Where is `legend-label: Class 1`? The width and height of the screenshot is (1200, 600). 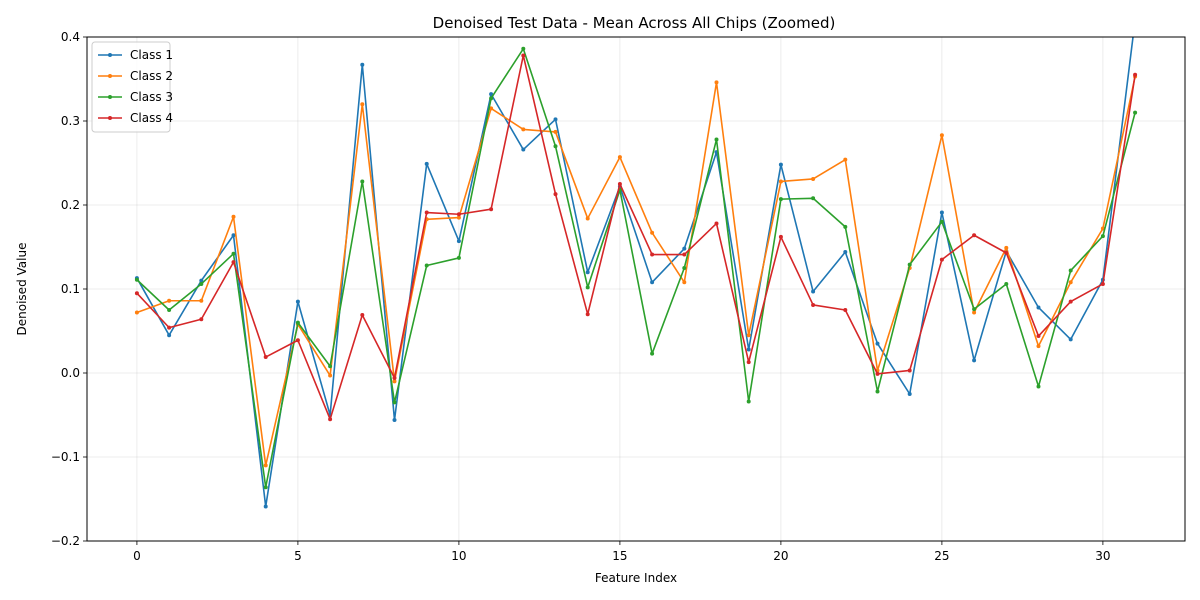
legend-label: Class 1 is located at coordinates (151, 55).